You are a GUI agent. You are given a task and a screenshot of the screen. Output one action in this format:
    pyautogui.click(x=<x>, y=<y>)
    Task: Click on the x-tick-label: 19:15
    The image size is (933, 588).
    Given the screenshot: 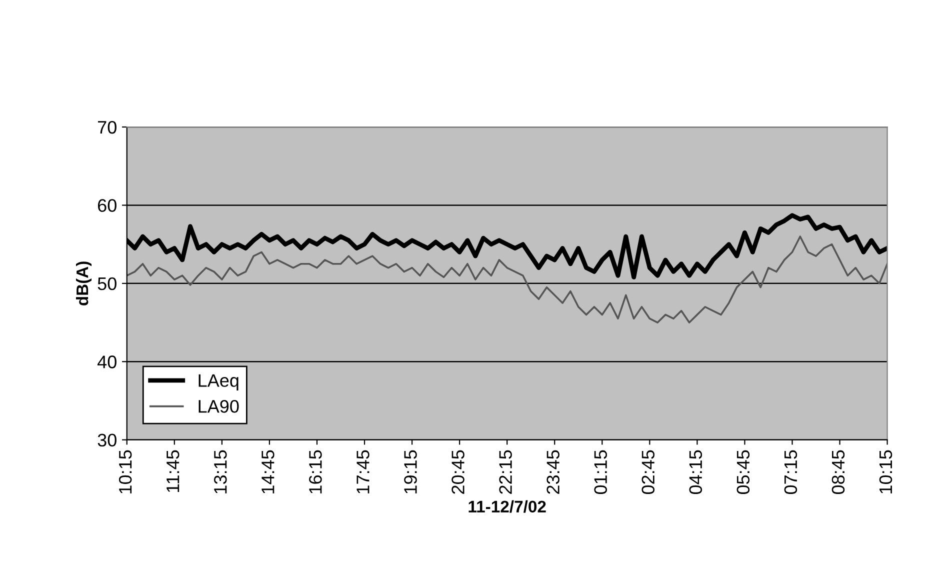 What is the action you would take?
    pyautogui.click(x=410, y=472)
    